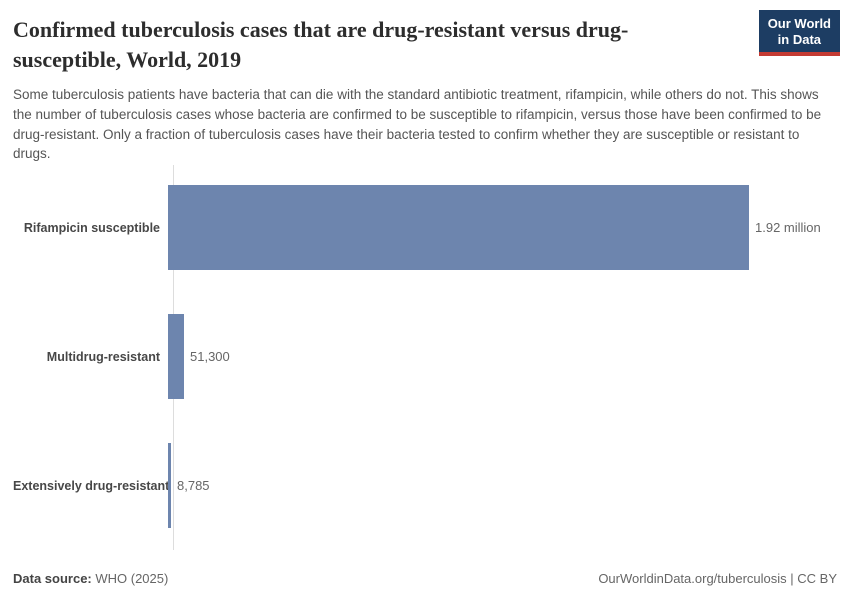 The width and height of the screenshot is (850, 600). Describe the element at coordinates (91, 485) in the screenshot. I see `bar-label: Extensively drug-resistant` at that location.